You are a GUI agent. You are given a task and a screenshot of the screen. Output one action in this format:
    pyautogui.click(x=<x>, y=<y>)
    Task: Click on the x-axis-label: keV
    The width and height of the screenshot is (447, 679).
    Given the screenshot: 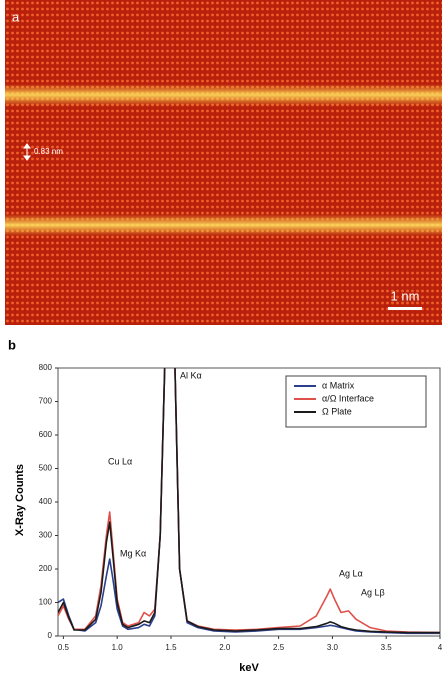 What is the action you would take?
    pyautogui.click(x=249, y=668)
    